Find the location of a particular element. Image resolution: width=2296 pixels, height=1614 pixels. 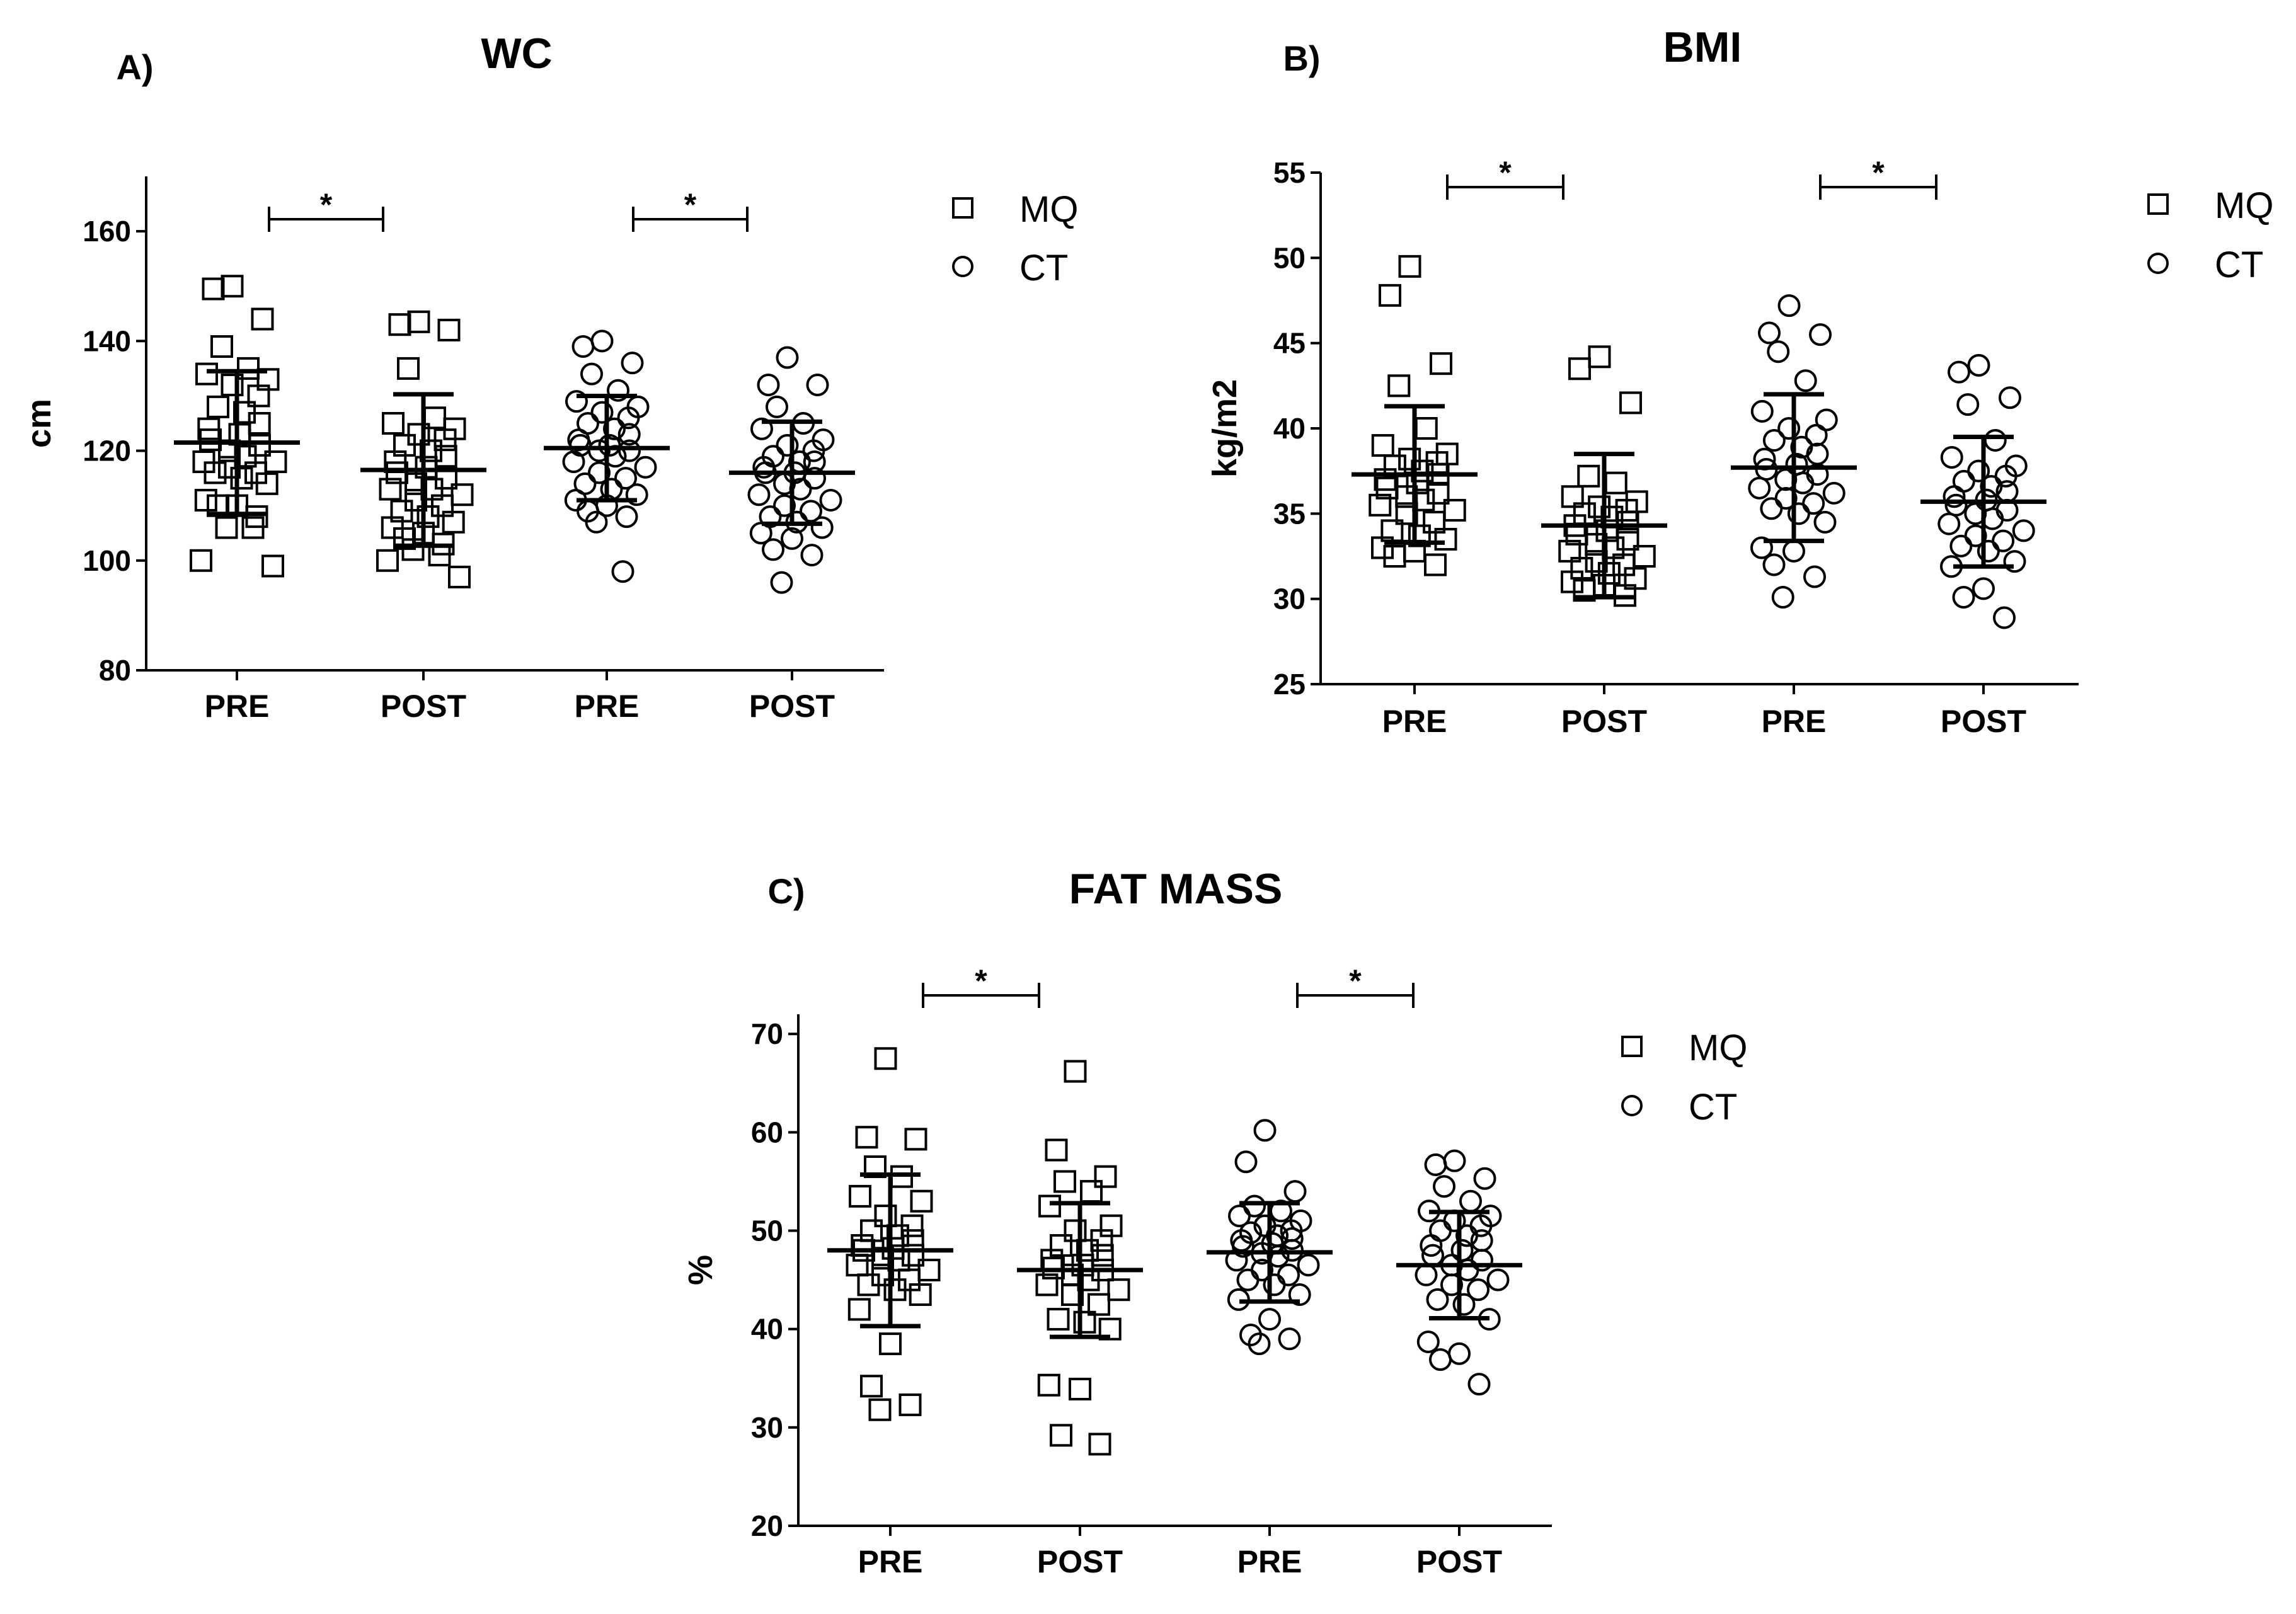

bmi-legend-marker-mq is located at coordinates (2158, 204).